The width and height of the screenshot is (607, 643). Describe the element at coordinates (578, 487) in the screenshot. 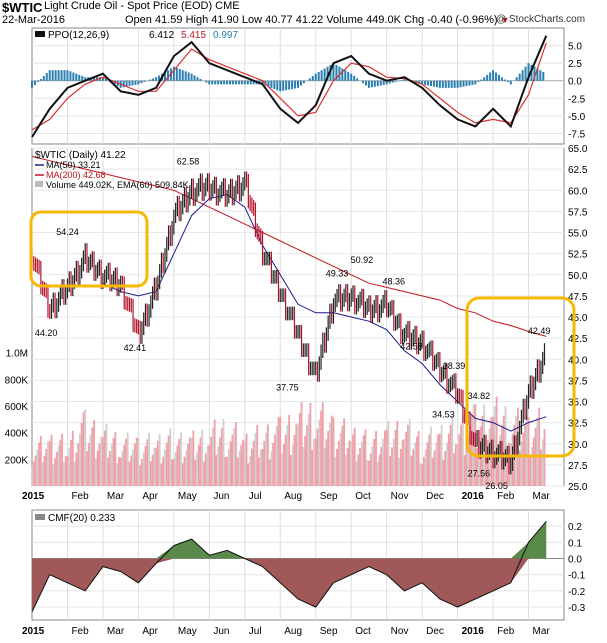

I see `price-y-tick-label: 25.0` at that location.